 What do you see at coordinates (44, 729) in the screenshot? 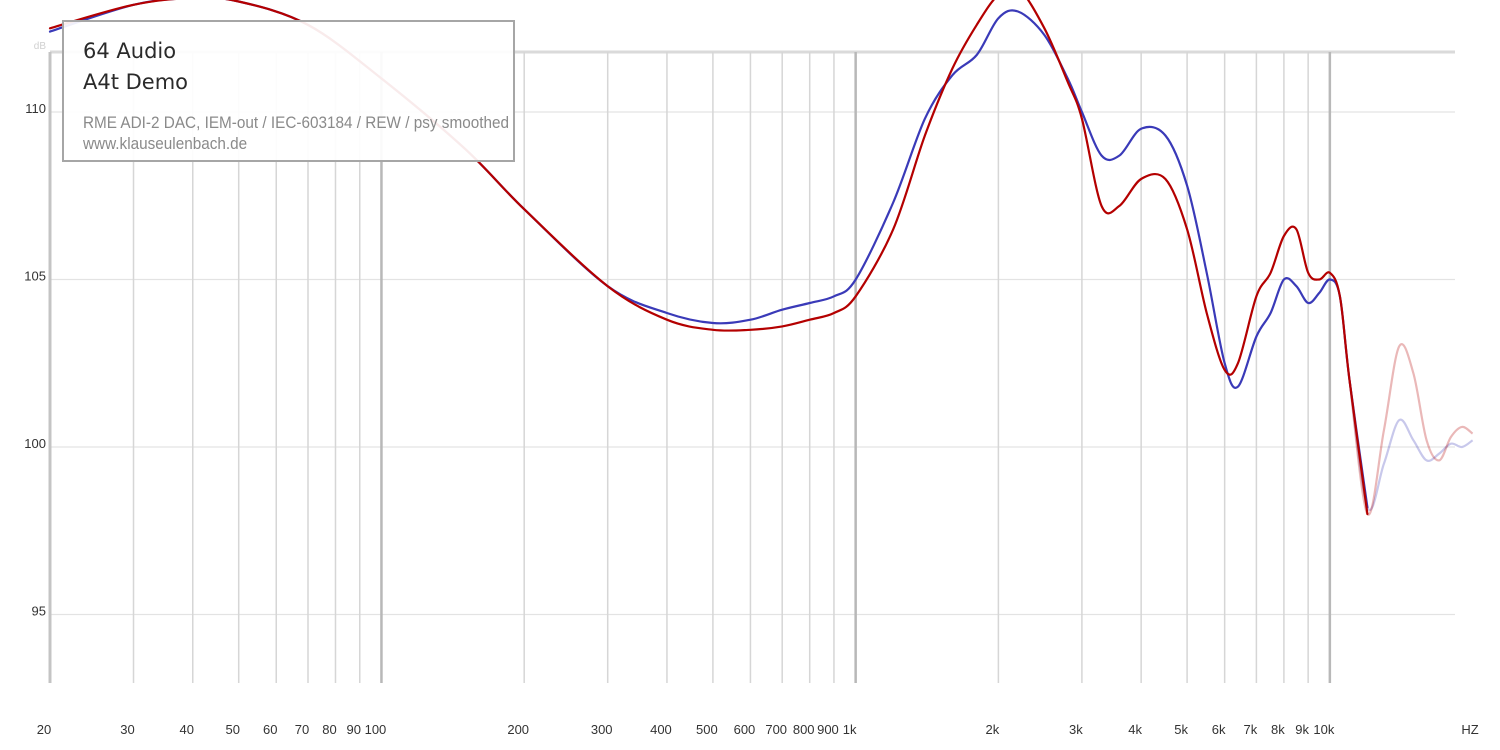
I see `x-tick-label: 20` at bounding box center [44, 729].